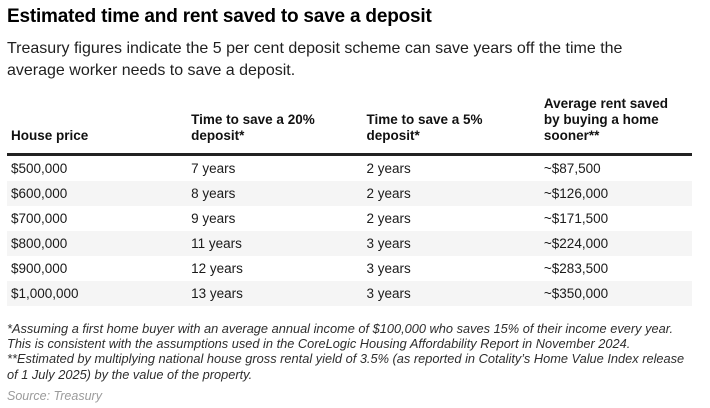 The height and width of the screenshot is (408, 710). What do you see at coordinates (45, 293) in the screenshot?
I see `table-cell-house-price: $1,000,000` at bounding box center [45, 293].